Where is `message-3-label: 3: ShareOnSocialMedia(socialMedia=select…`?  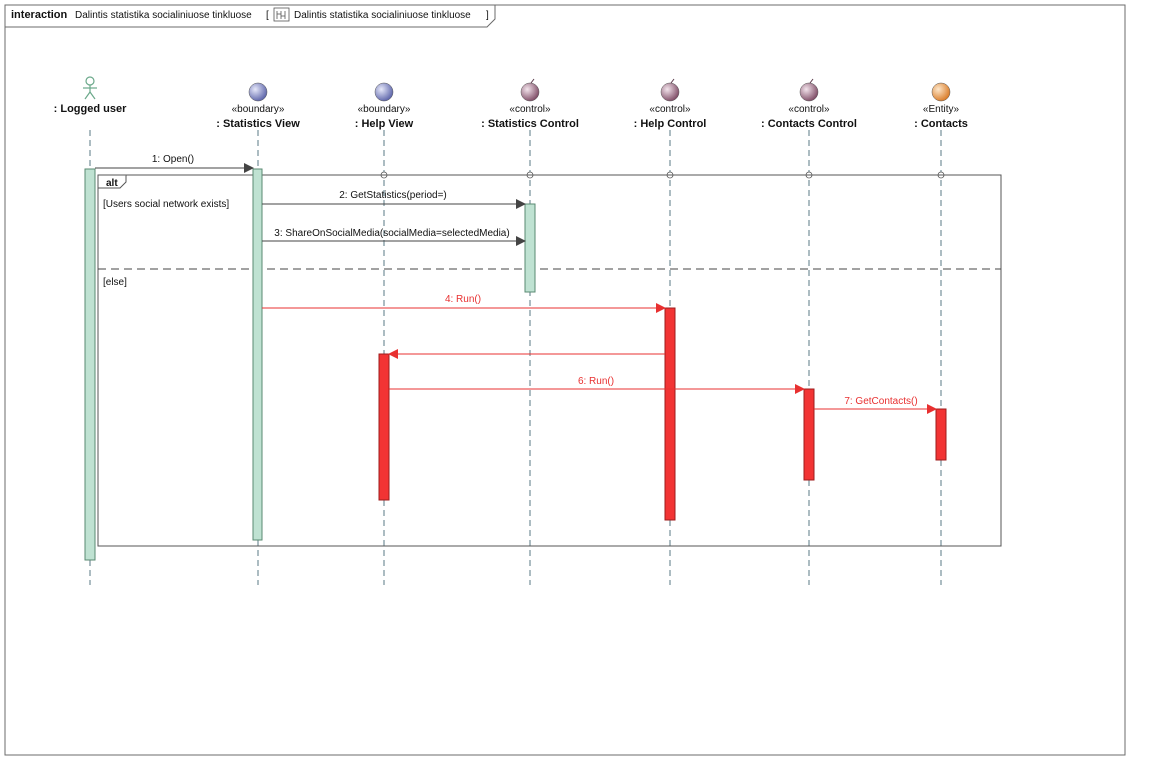 message-3-label: 3: ShareOnSocialMedia(socialMedia=select… is located at coordinates (391, 233).